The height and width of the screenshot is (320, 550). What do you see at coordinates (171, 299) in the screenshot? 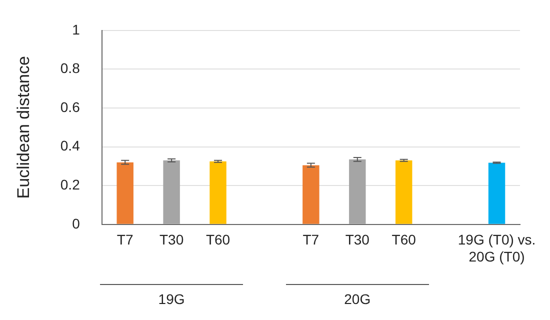
I see `text: 19G` at bounding box center [171, 299].